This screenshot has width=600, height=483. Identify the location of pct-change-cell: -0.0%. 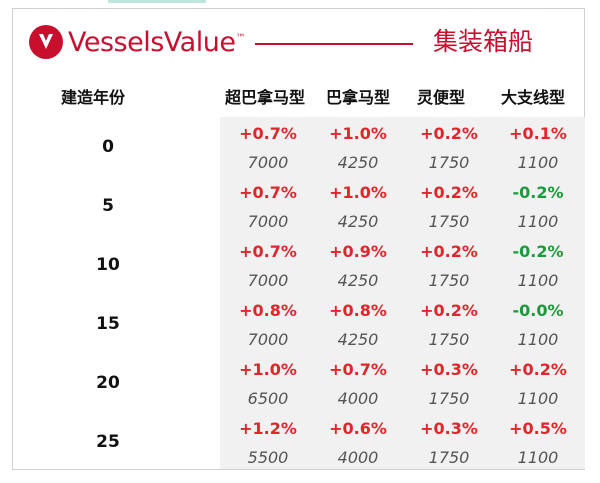
(538, 310).